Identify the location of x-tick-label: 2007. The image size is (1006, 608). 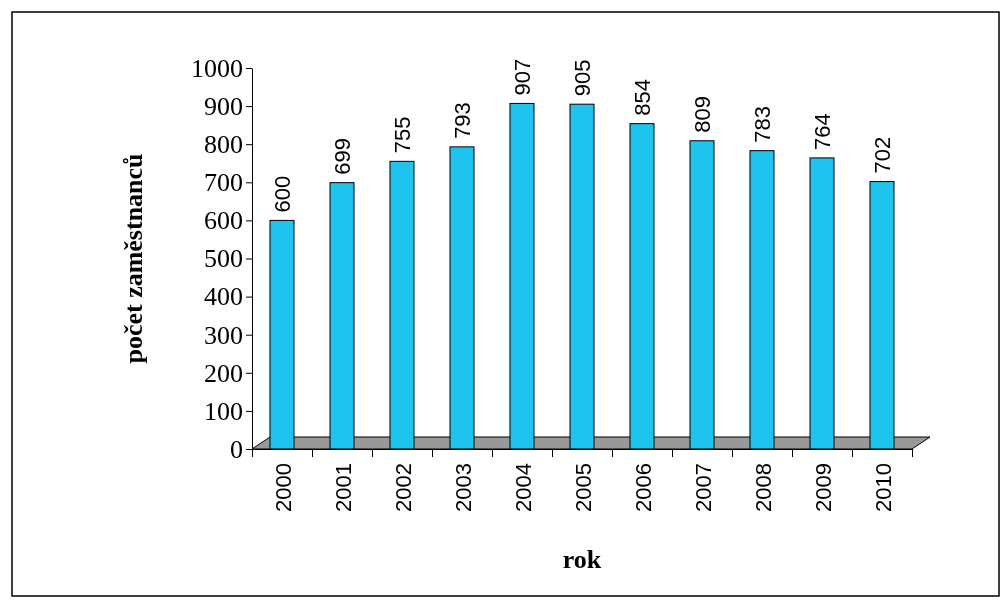
(703, 487).